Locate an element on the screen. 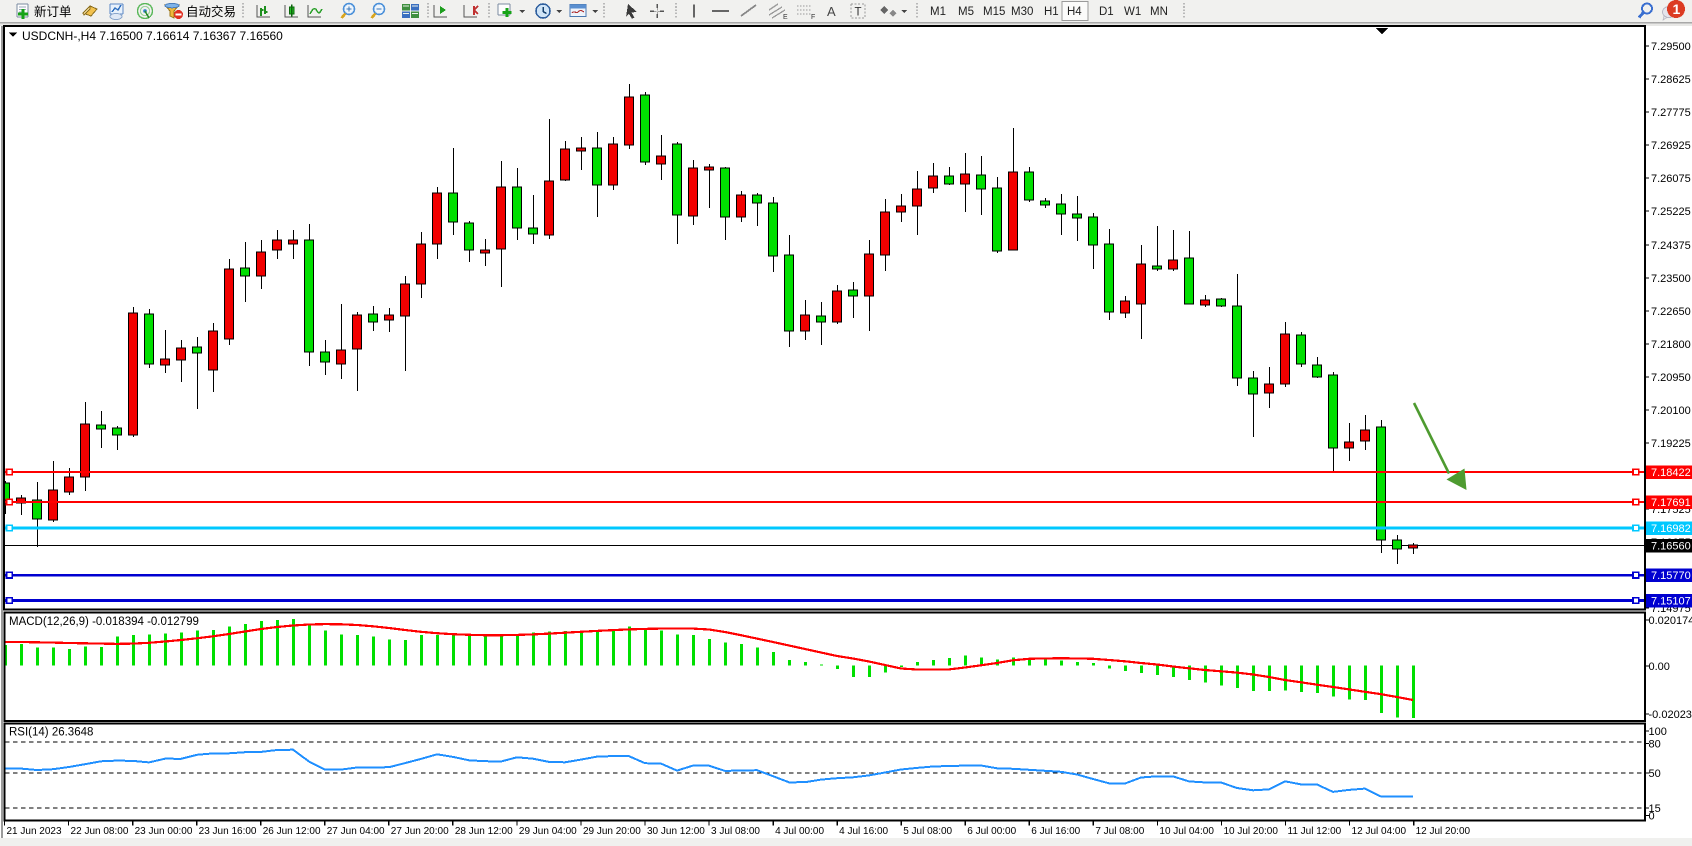  svg-text:MACD(12,26,9) -0.018394 -0.012: MACD(12,26,9) -0.018394 -0.012799 is located at coordinates (104, 622).